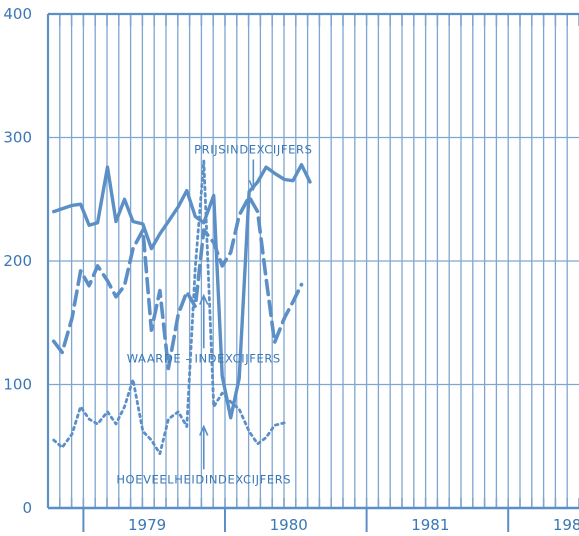 The image size is (579, 536). What do you see at coordinates (177, 283) in the screenshot?
I see `series-line` at bounding box center [177, 283].